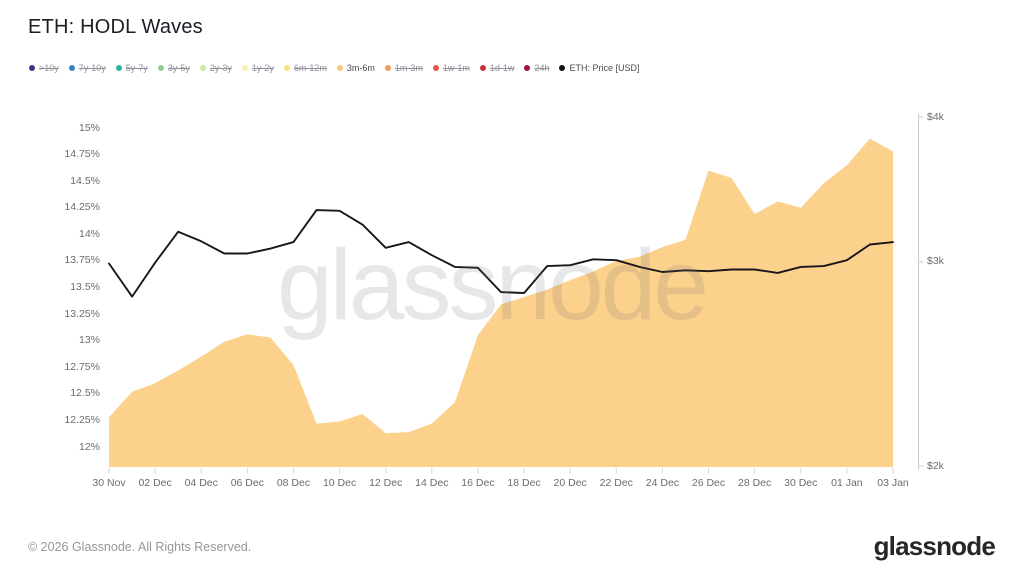  What do you see at coordinates (85, 287) in the screenshot?
I see `left-axis-tick-label: 13.5%` at bounding box center [85, 287].